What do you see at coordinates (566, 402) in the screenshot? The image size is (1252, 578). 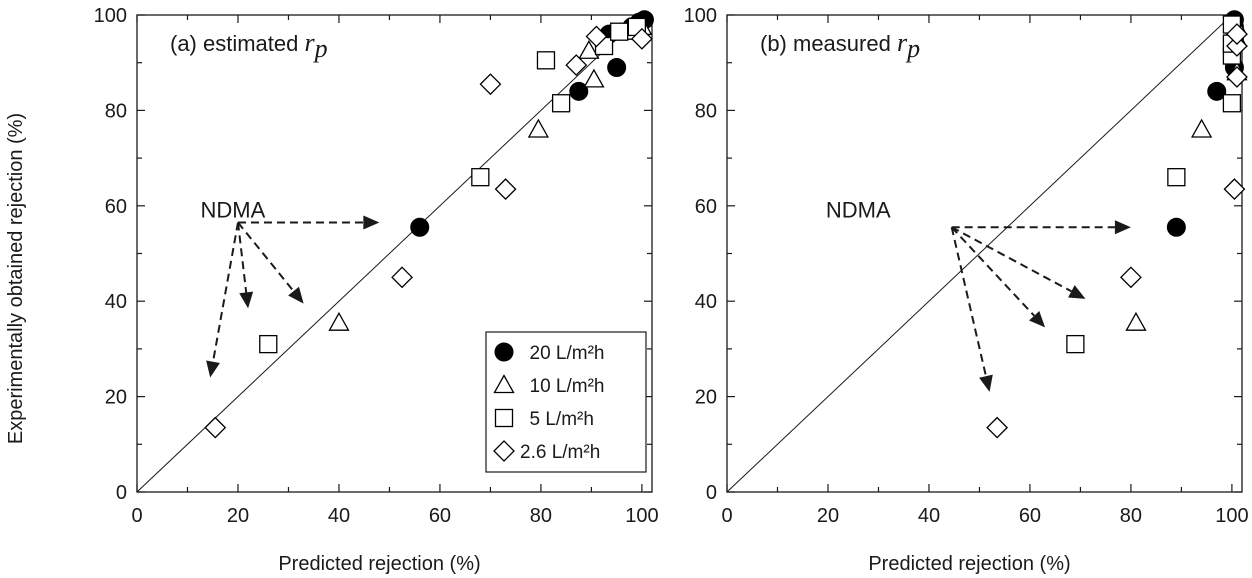 I see `legend: 20 L/m²h 10 L/m²h 5 L/m²h 2.6 L/m²h` at bounding box center [566, 402].